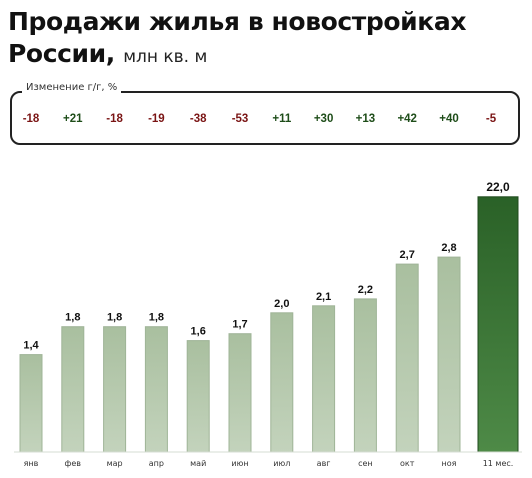  Describe the element at coordinates (240, 393) in the screenshot. I see `bar-июн` at that location.